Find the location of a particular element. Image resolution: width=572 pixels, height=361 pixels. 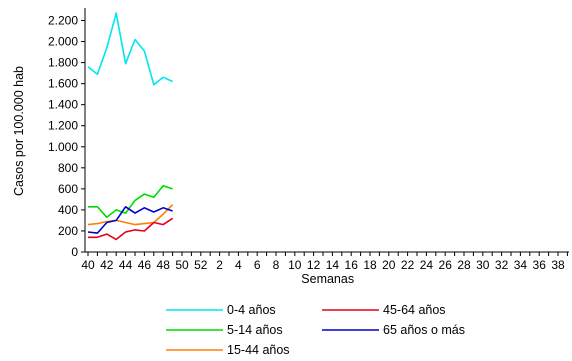

y-tick-label: 1.800 is located at coordinates (63, 63).